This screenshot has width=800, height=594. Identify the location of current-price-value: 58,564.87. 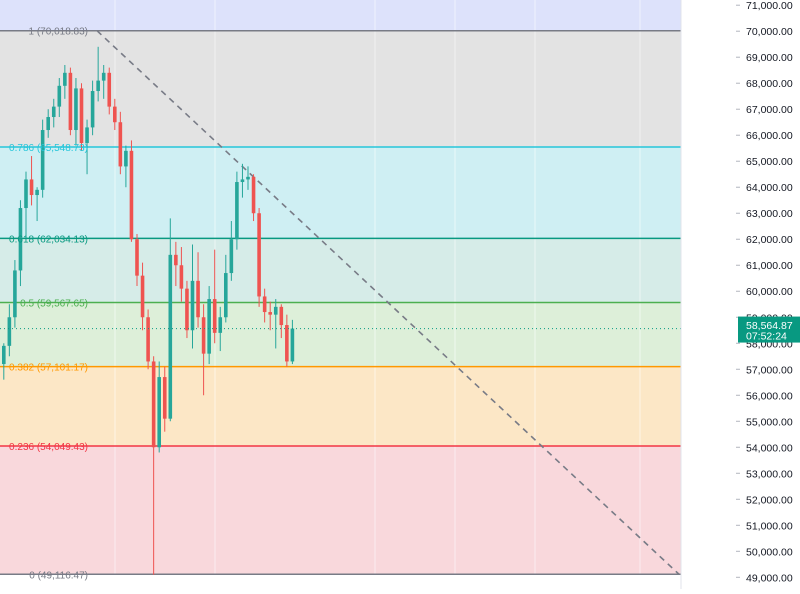
(769, 326).